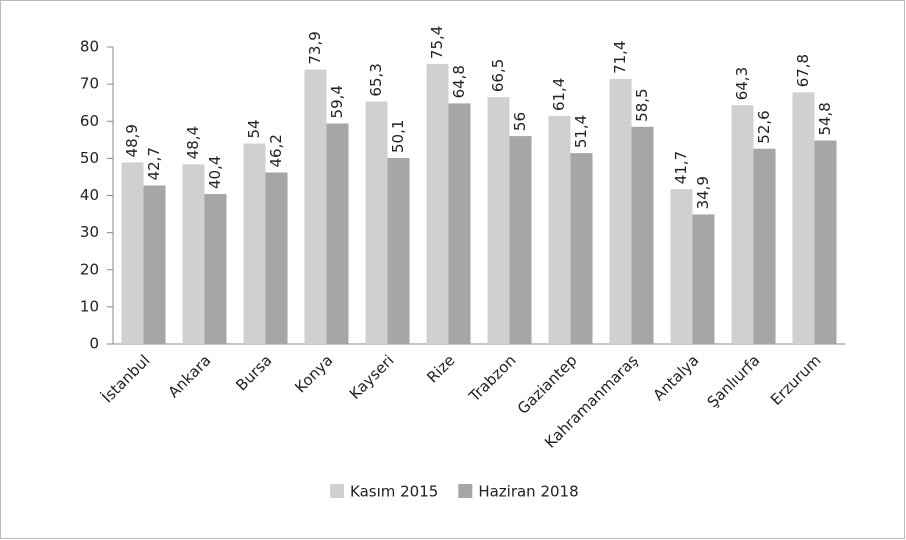 Image resolution: width=906 pixels, height=540 pixels. What do you see at coordinates (520, 121) in the screenshot?
I see `data-label: 56` at bounding box center [520, 121].